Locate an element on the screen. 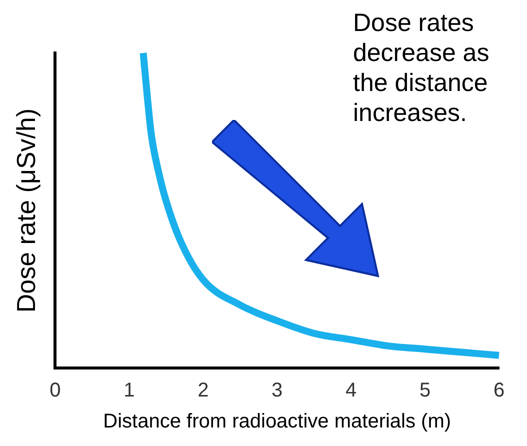 This screenshot has width=527, height=446. x-axis-title: Distance from radioactive materials (m) is located at coordinates (277, 421).